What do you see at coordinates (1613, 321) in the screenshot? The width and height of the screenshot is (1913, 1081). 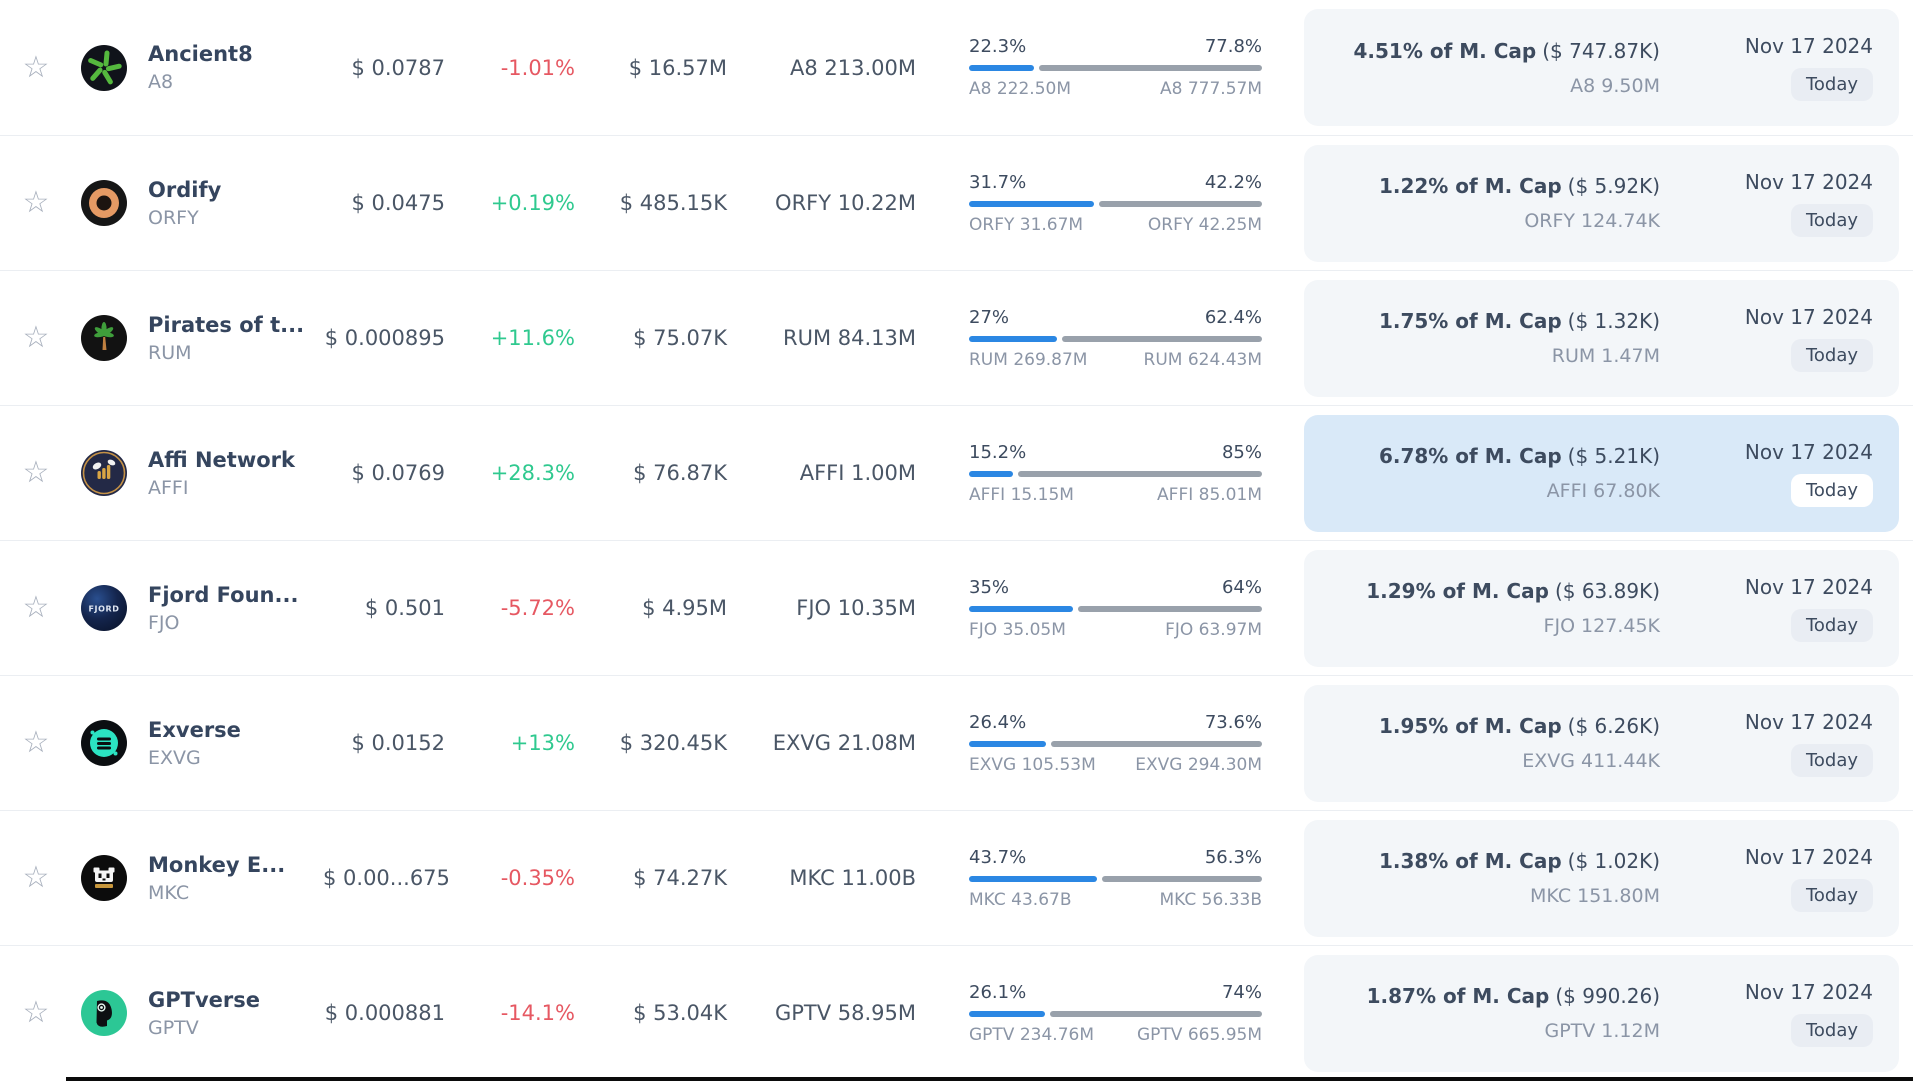 I see `mcap-usd: ($ 1.32K)` at bounding box center [1613, 321].